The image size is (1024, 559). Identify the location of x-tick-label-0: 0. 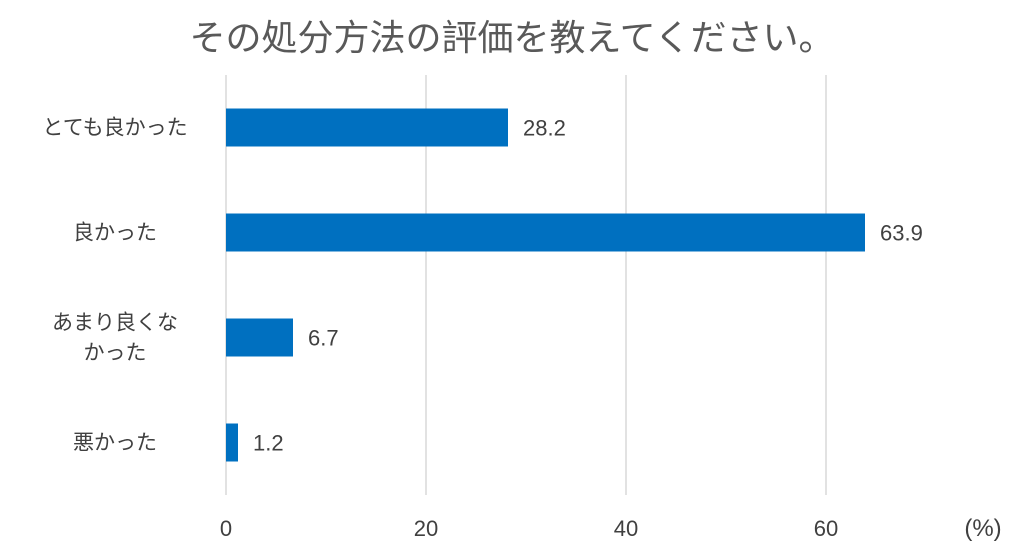
(226, 528).